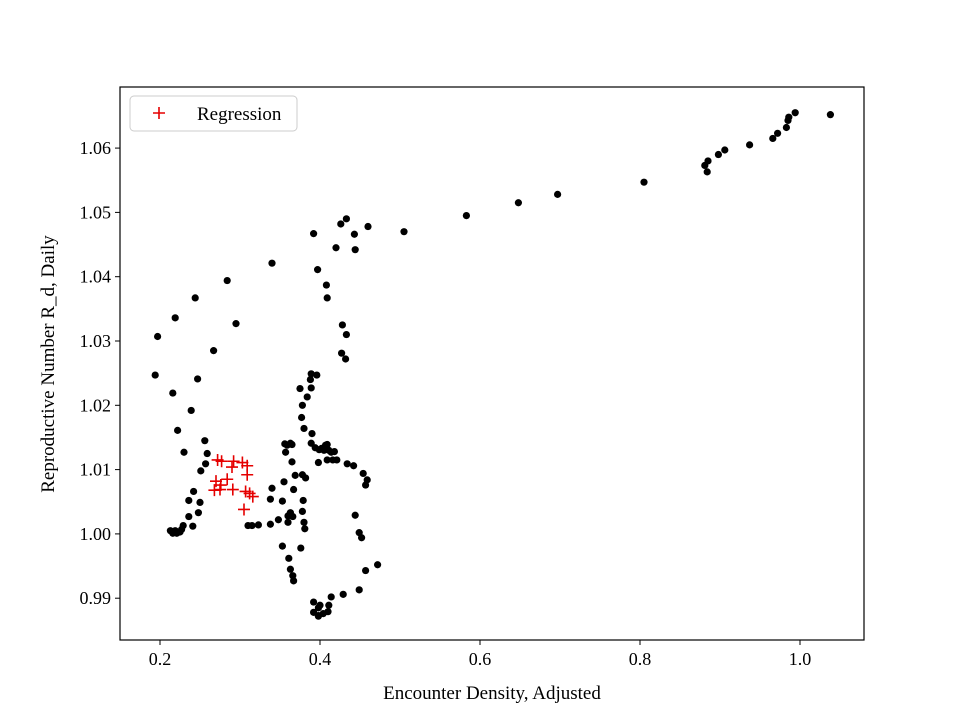  What do you see at coordinates (48, 364) in the screenshot?
I see `y-axis-label: Reproductive Number R_d, Daily` at bounding box center [48, 364].